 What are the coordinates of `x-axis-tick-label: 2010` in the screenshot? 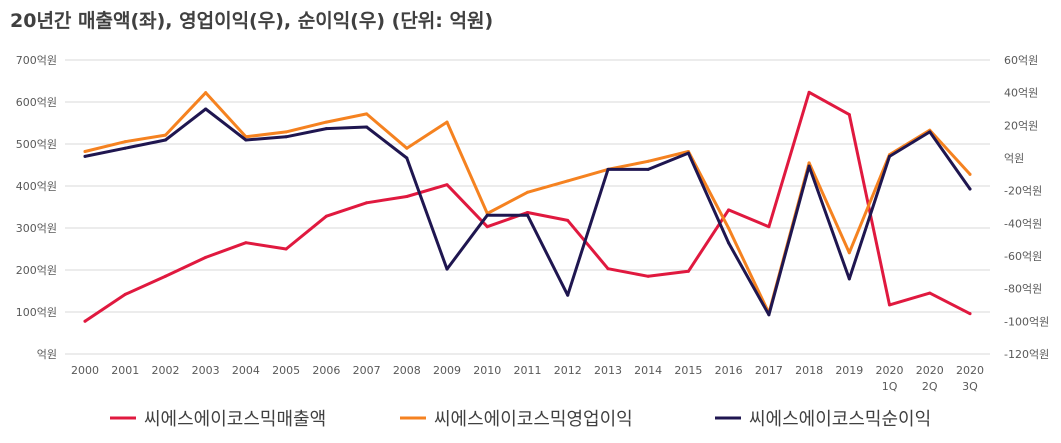 It's located at (487, 370).